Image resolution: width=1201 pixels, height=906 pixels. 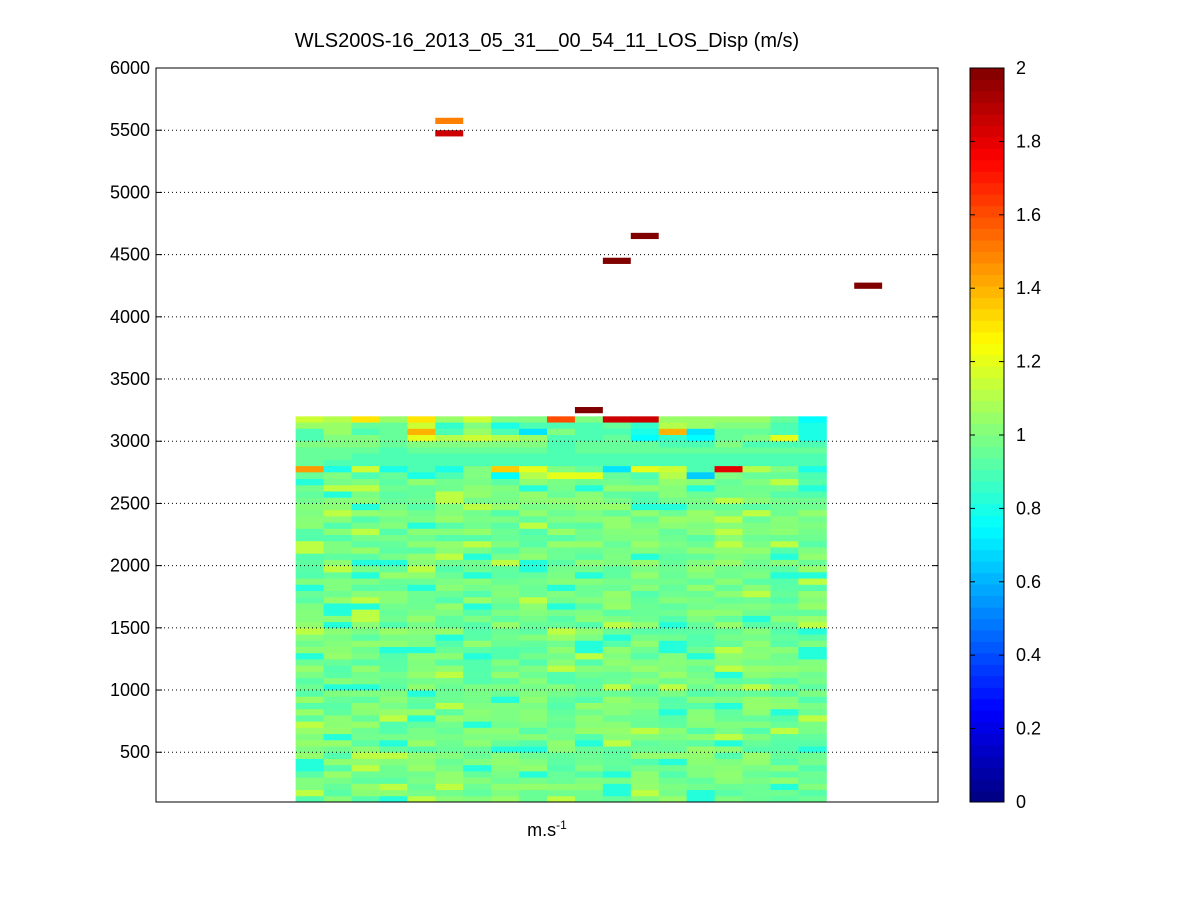 What do you see at coordinates (542, 830) in the screenshot?
I see `x-axis-label-base: m.s` at bounding box center [542, 830].